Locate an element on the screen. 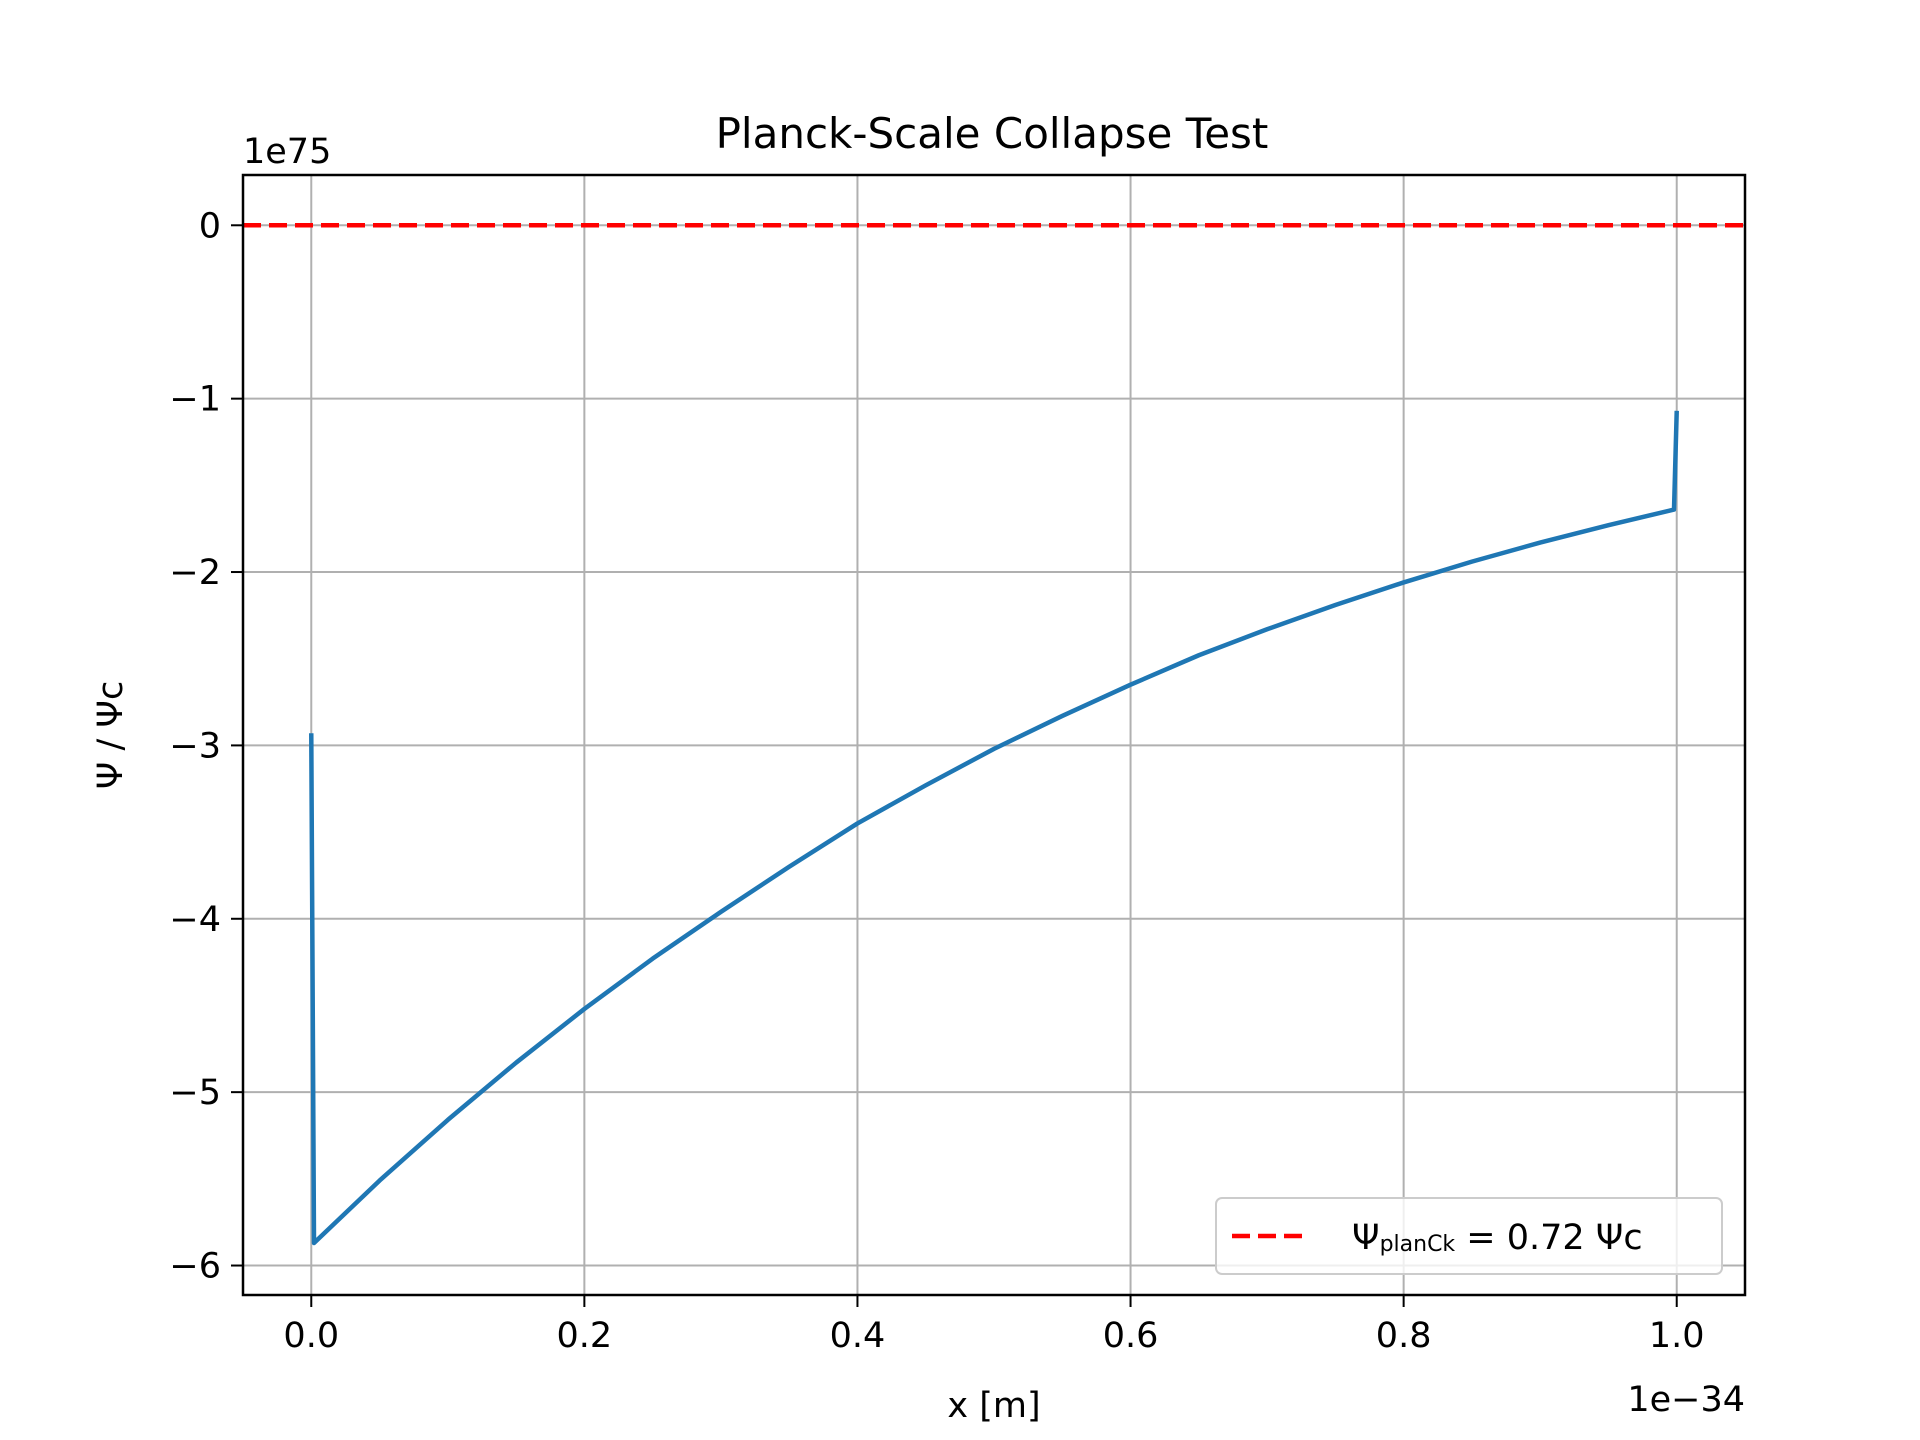  legend-label-rest: = 0.72 Ψc is located at coordinates (1548, 1238).